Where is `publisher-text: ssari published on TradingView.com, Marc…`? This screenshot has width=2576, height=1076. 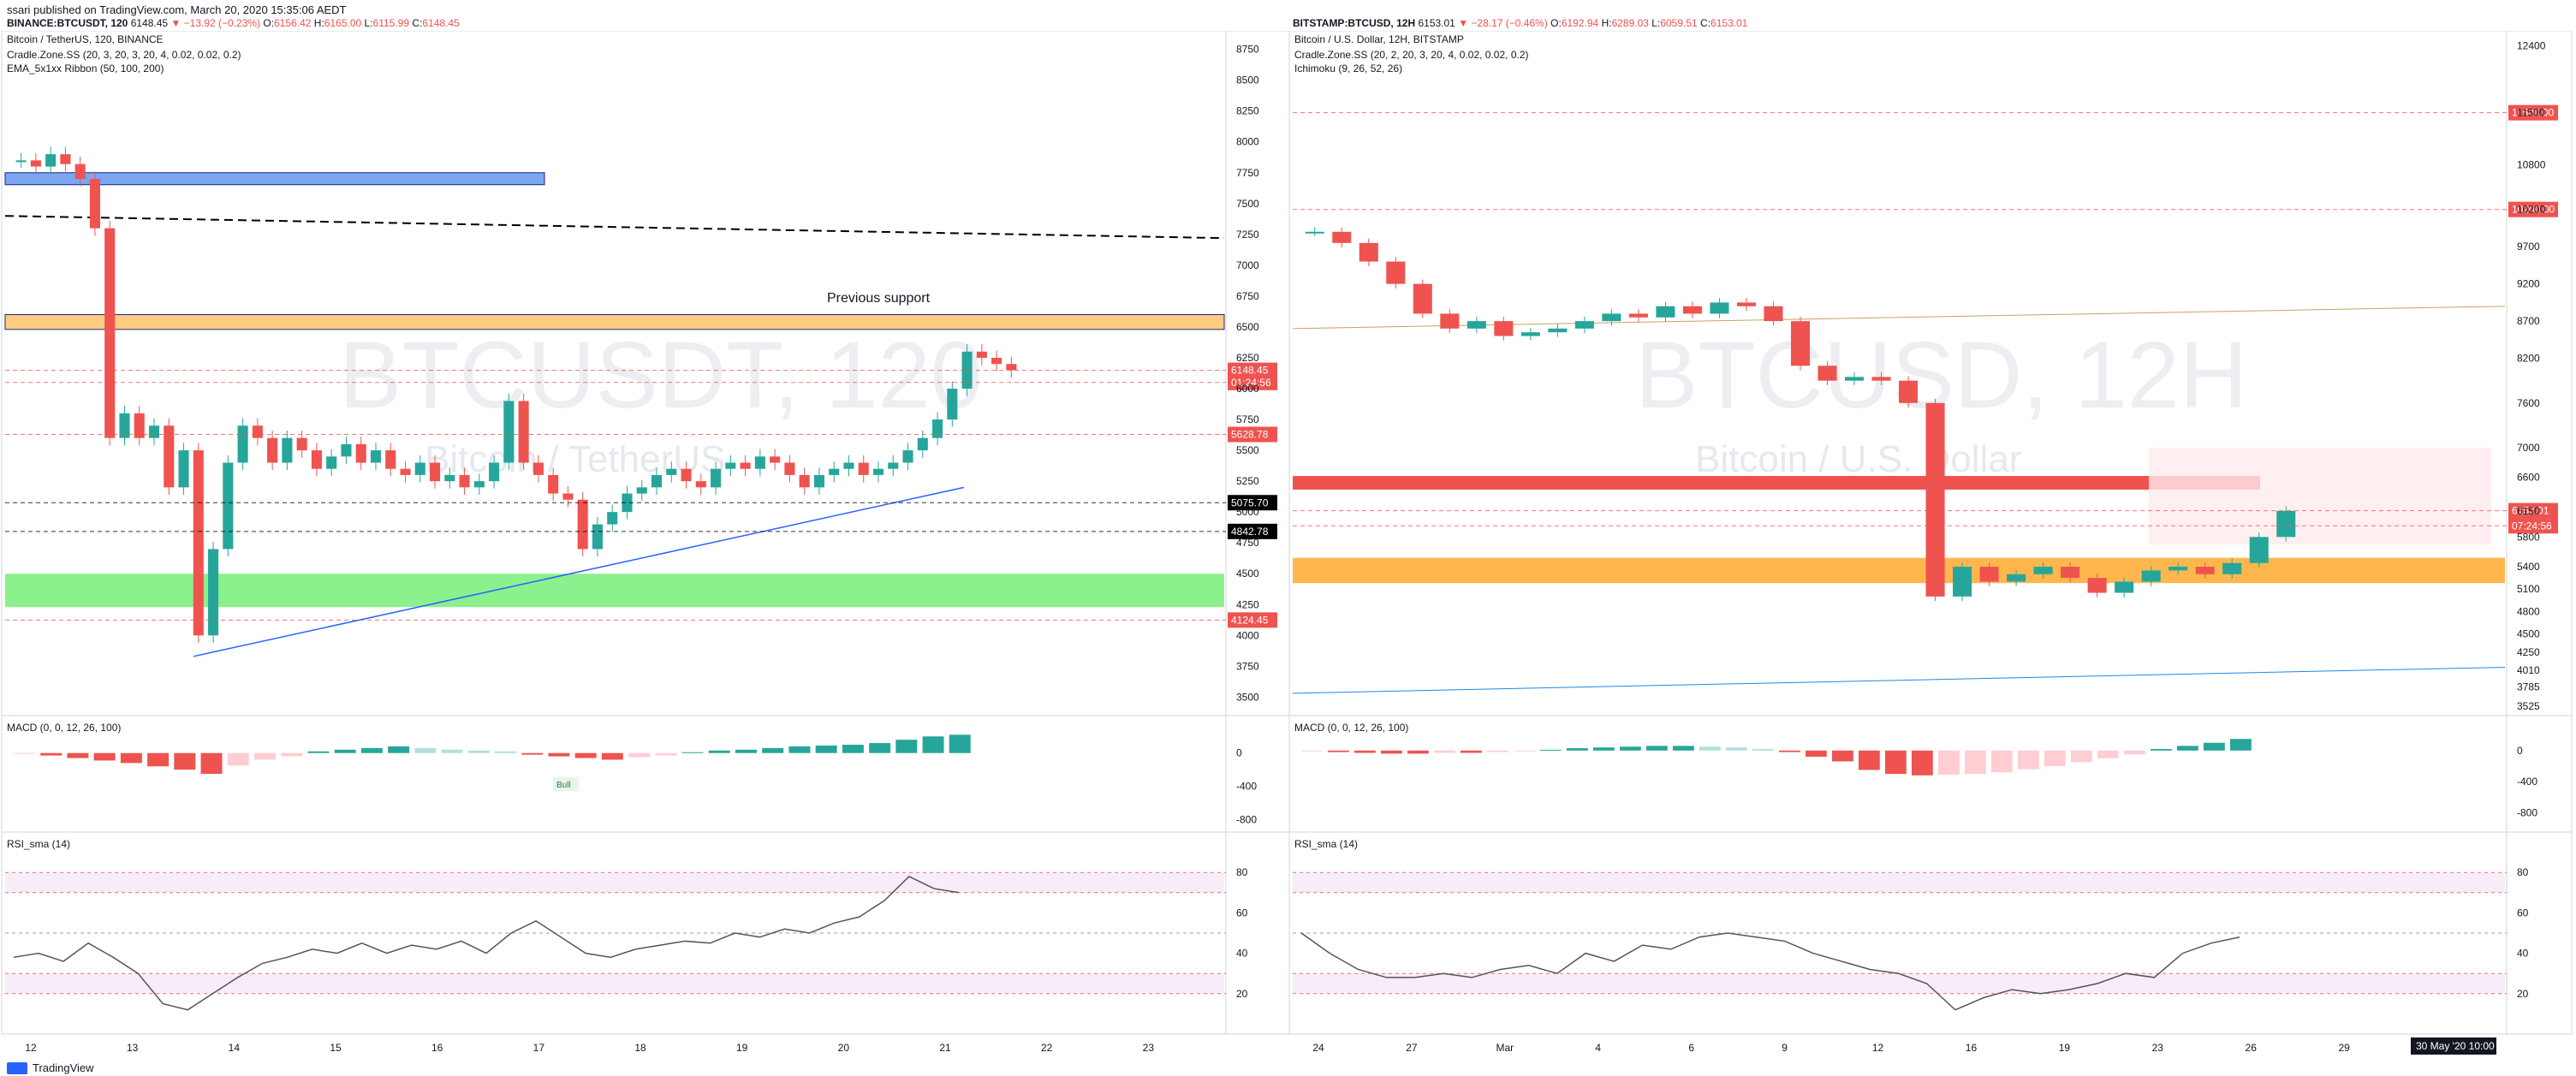 publisher-text: ssari published on TradingView.com, Marc… is located at coordinates (177, 9).